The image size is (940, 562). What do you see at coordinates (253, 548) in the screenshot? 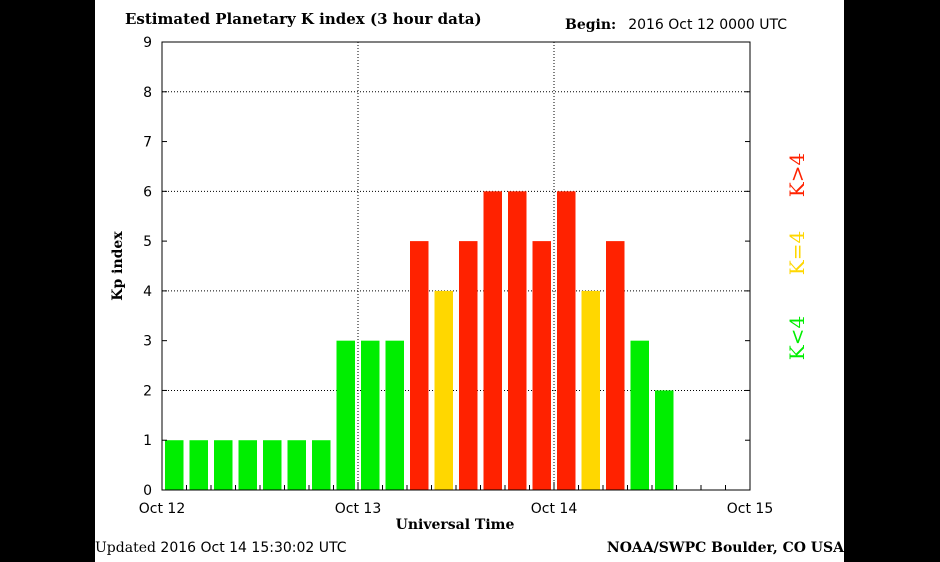
I see `updated-value: 2016 Oct 14 15:30:02 UTC` at bounding box center [253, 548].